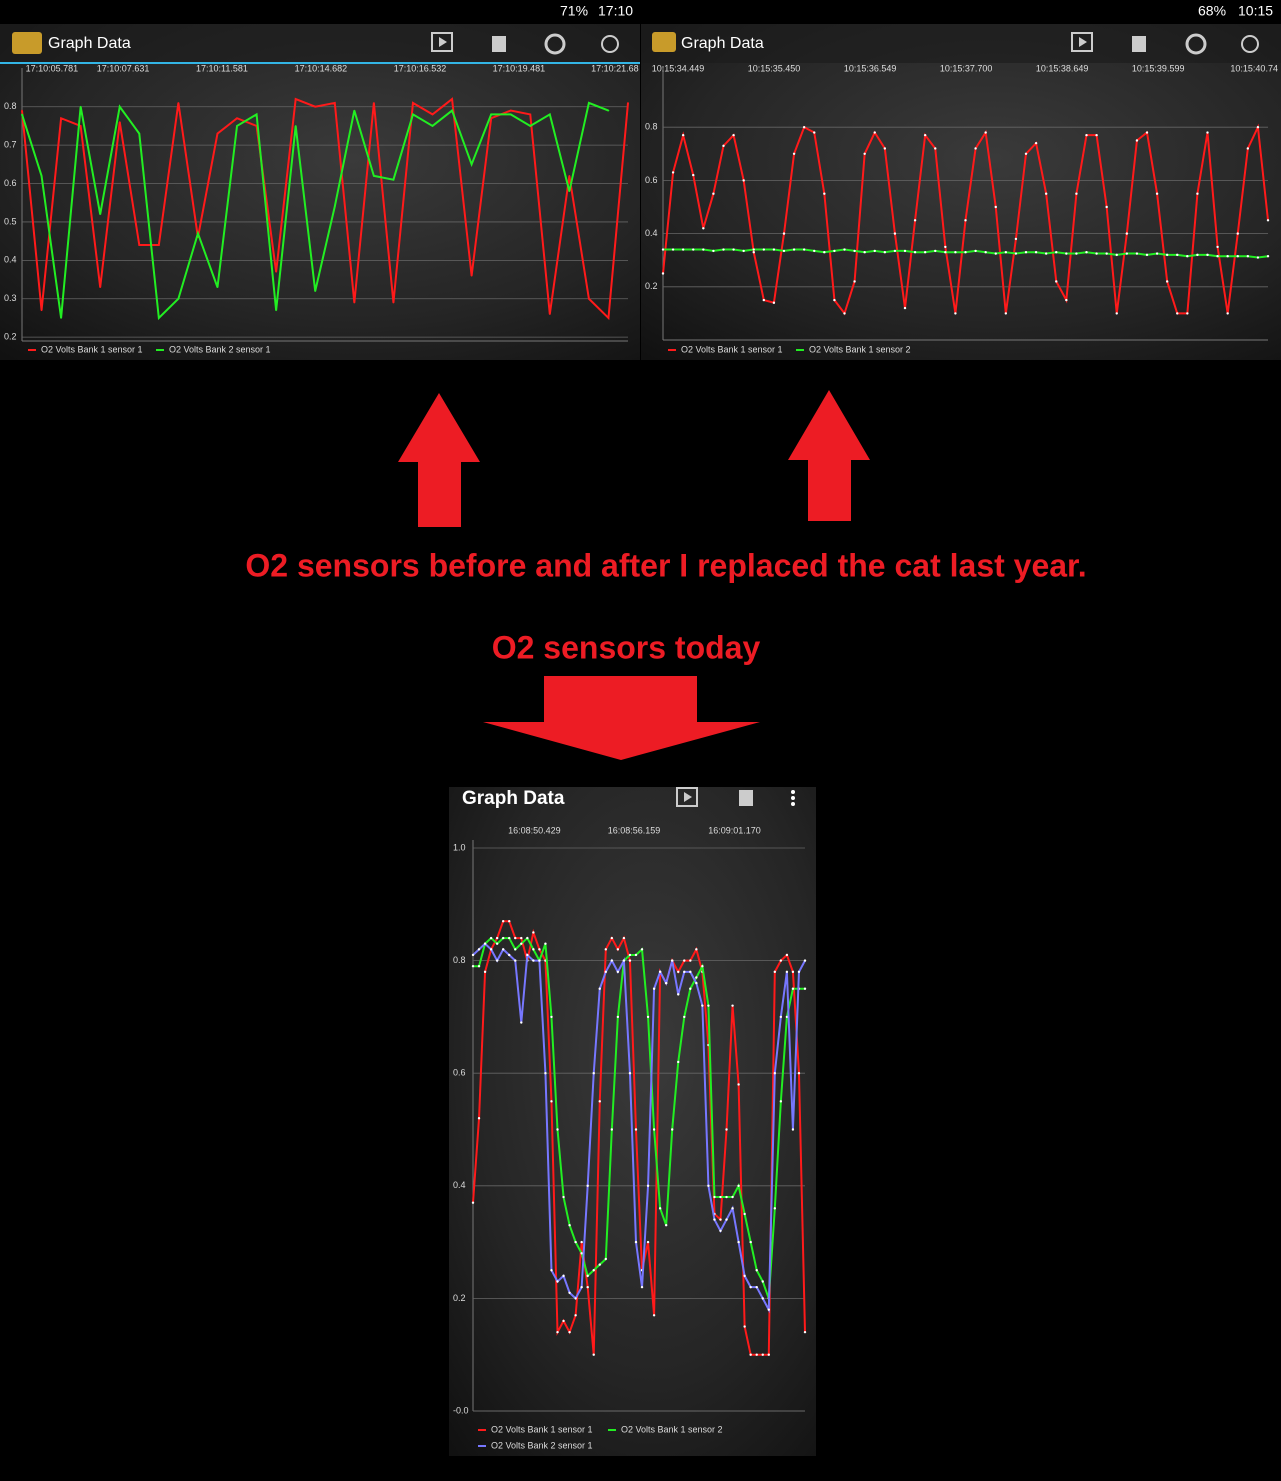 Image resolution: width=1281 pixels, height=1481 pixels. I want to click on battery: 71%, so click(574, 11).